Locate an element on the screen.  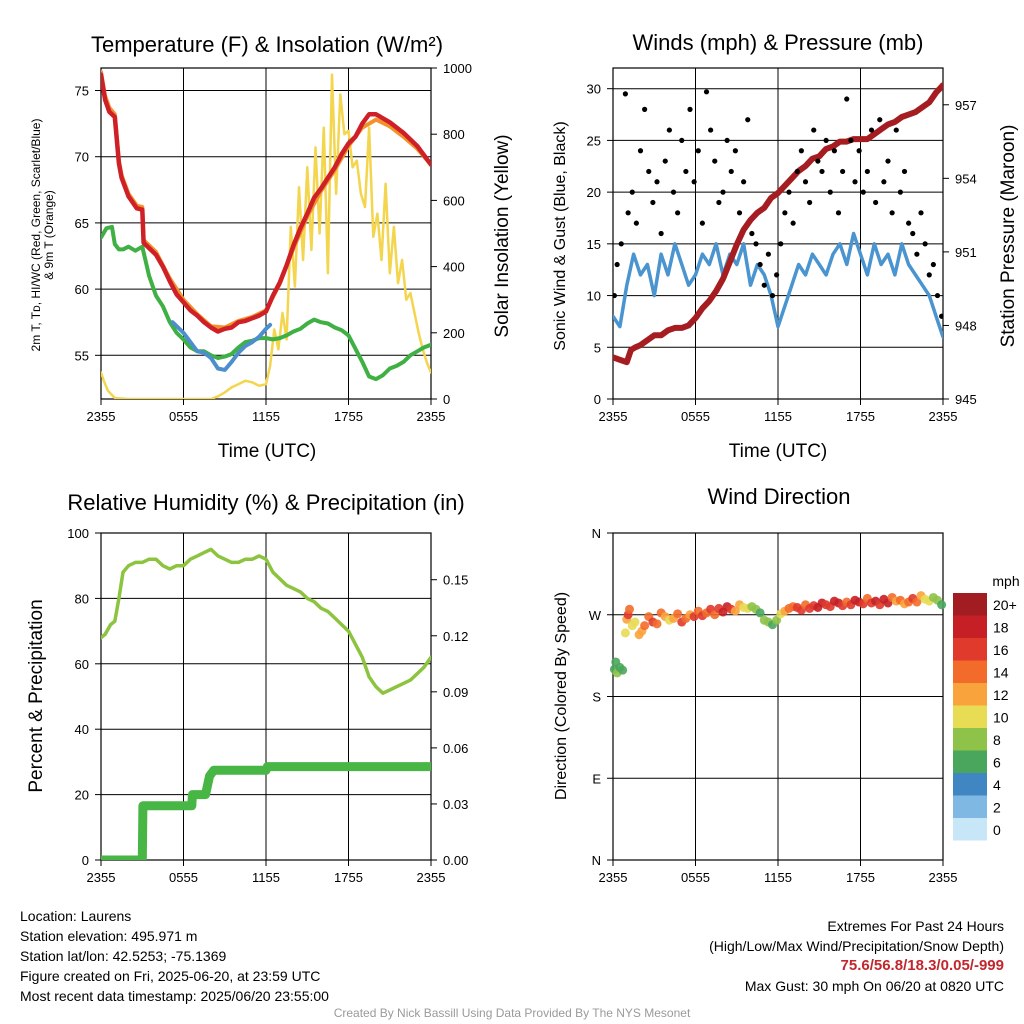
rh-xtick-label: 1755 is located at coordinates (348, 877).